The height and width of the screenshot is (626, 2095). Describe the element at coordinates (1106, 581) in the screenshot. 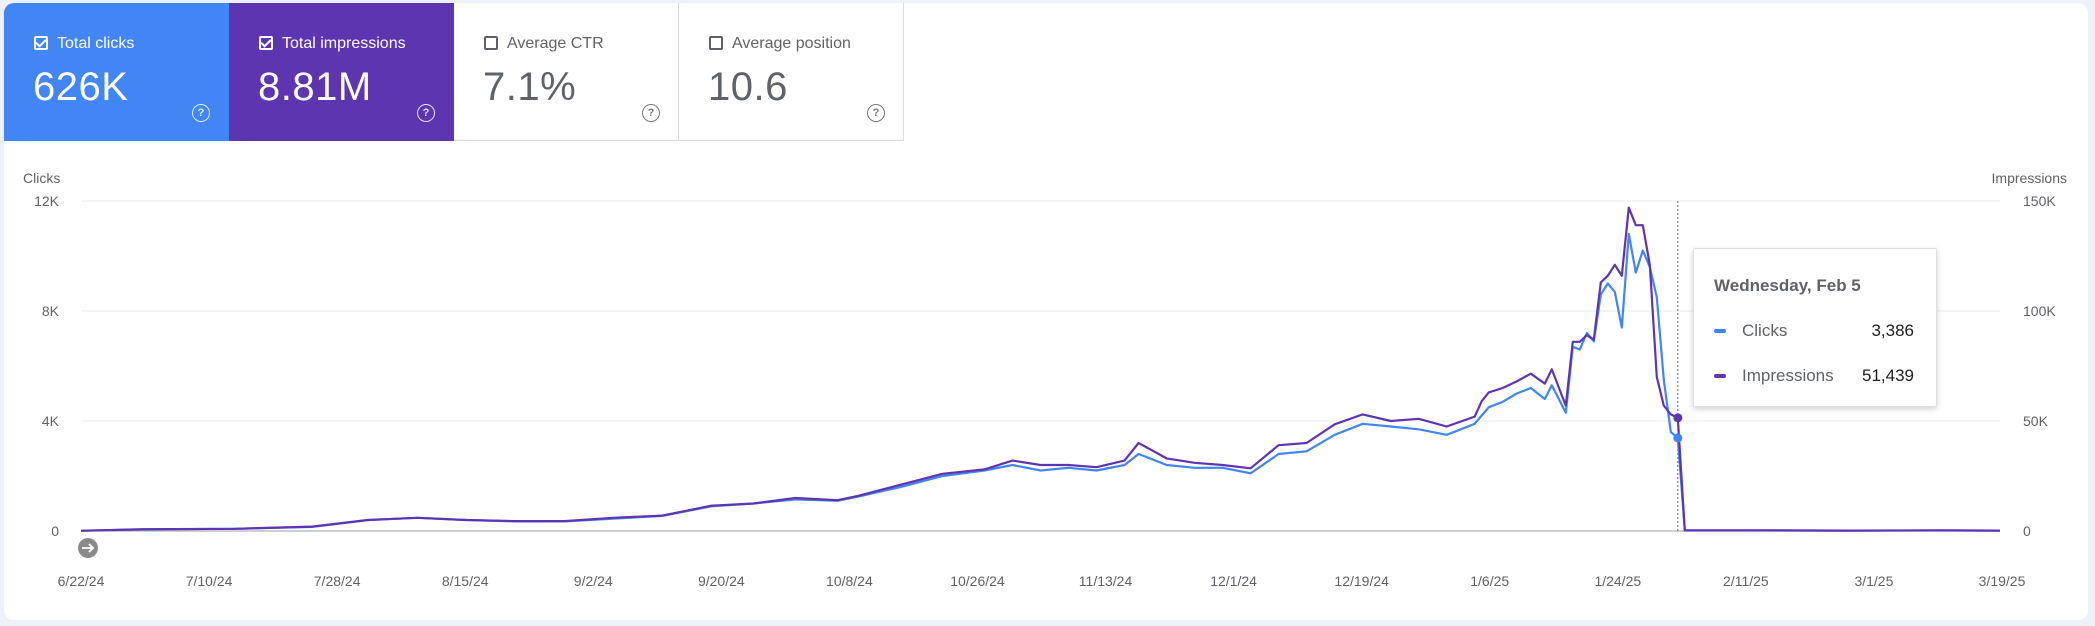

I see `x-tick-label: 11/13/24` at that location.